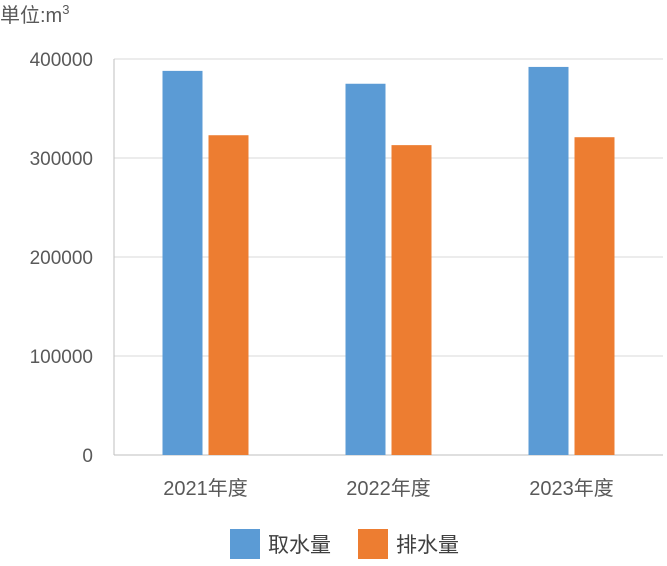 This screenshot has width=667, height=566. What do you see at coordinates (344, 544) in the screenshot?
I see `legend: 取水量 排水量` at bounding box center [344, 544].